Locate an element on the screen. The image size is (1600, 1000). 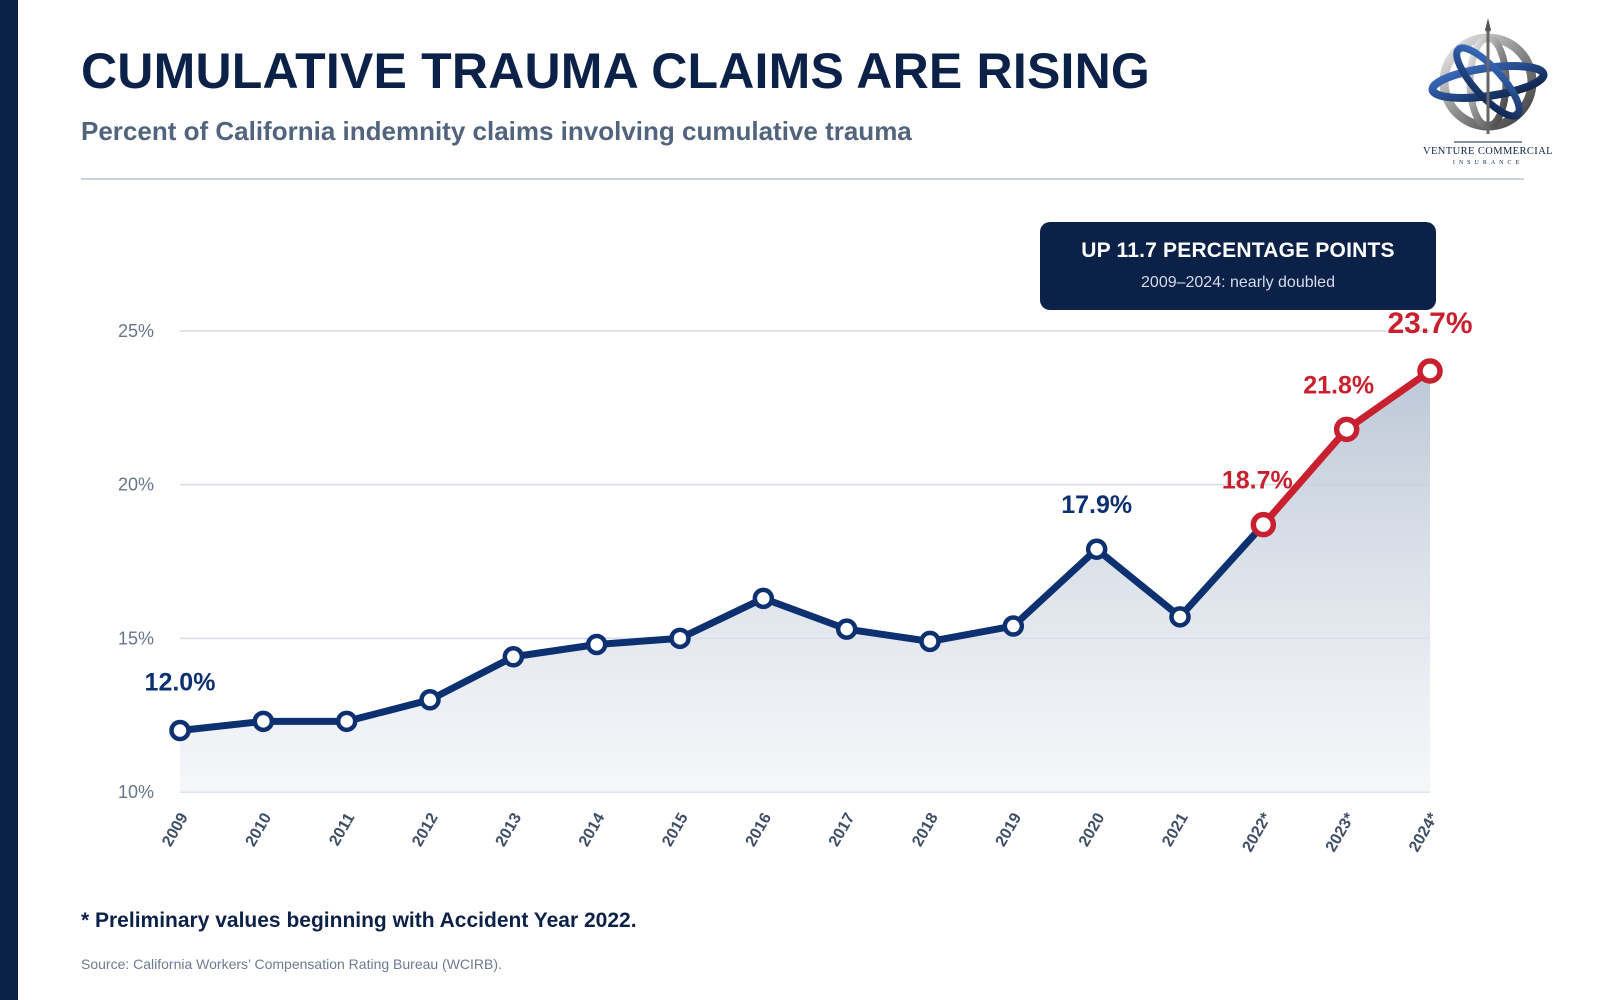
x-tick-label: 2014 is located at coordinates (592, 829).